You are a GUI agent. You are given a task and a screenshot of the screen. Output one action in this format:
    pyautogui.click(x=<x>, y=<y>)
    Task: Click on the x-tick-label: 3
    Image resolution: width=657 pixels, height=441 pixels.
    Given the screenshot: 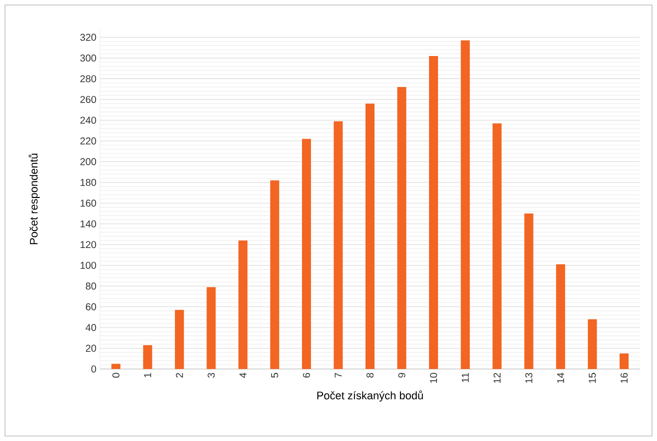 What is the action you would take?
    pyautogui.click(x=211, y=375)
    